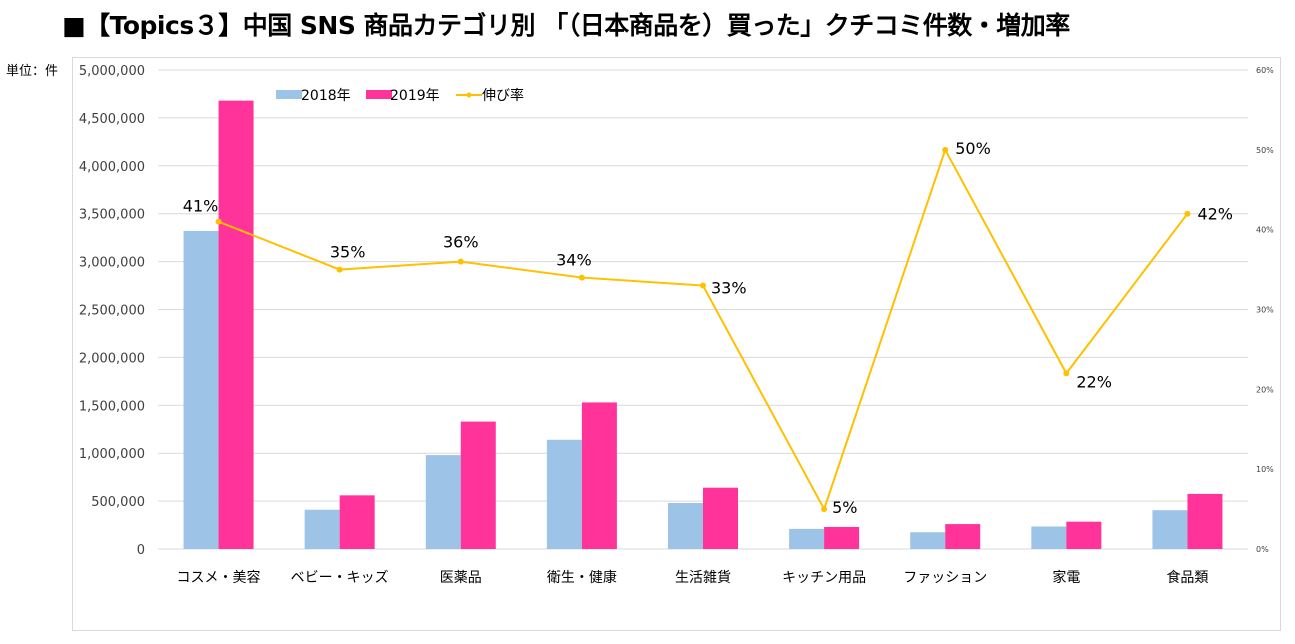 The image size is (1295, 644). Describe the element at coordinates (112, 167) in the screenshot. I see `y-tick-label: 4,000,000` at that location.